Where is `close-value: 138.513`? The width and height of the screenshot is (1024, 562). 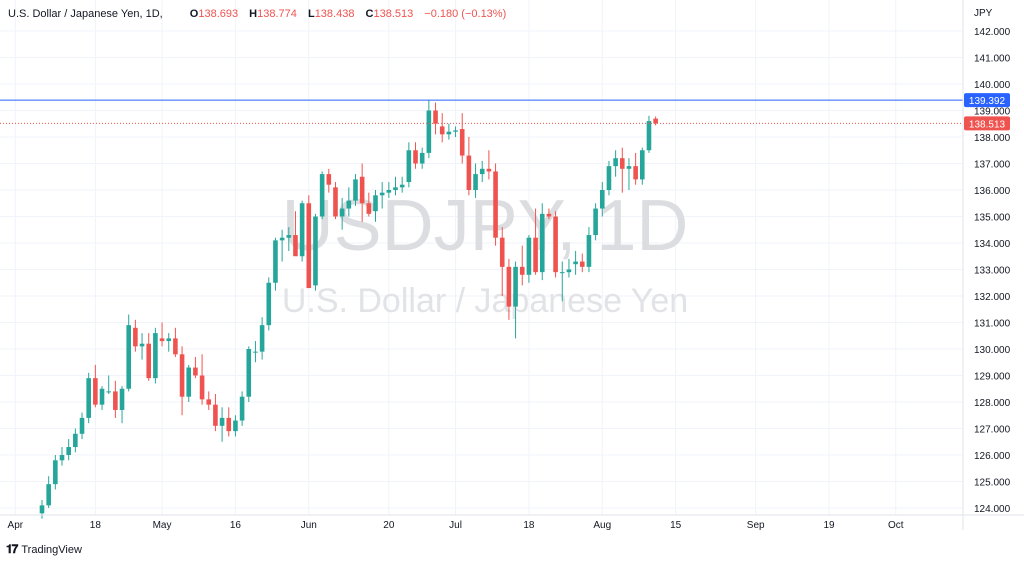 close-value: 138.513 is located at coordinates (393, 14).